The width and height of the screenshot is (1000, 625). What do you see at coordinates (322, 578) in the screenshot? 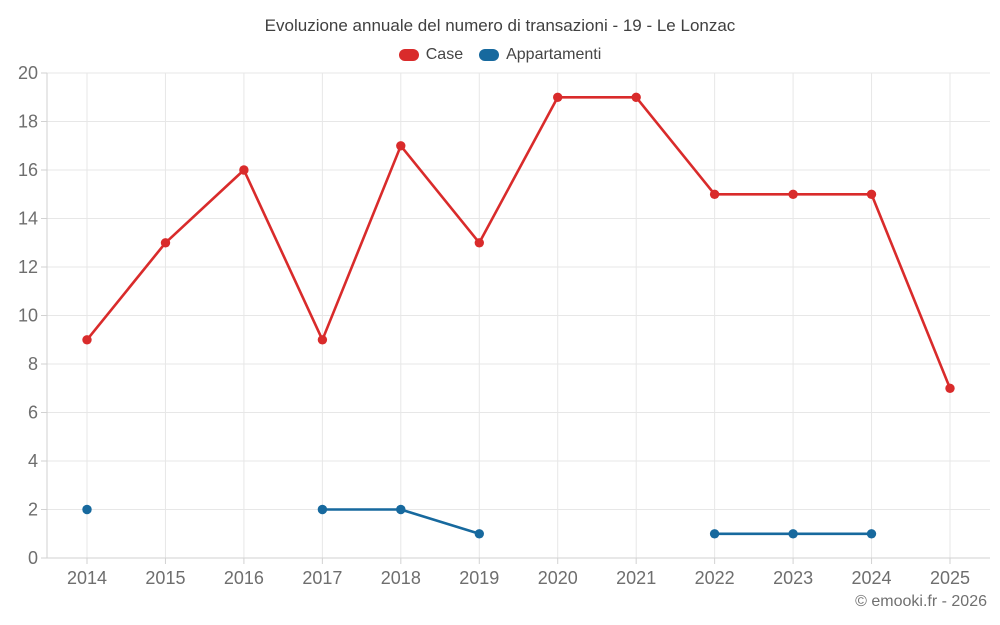
I see `x-axis-label: 2017` at bounding box center [322, 578].